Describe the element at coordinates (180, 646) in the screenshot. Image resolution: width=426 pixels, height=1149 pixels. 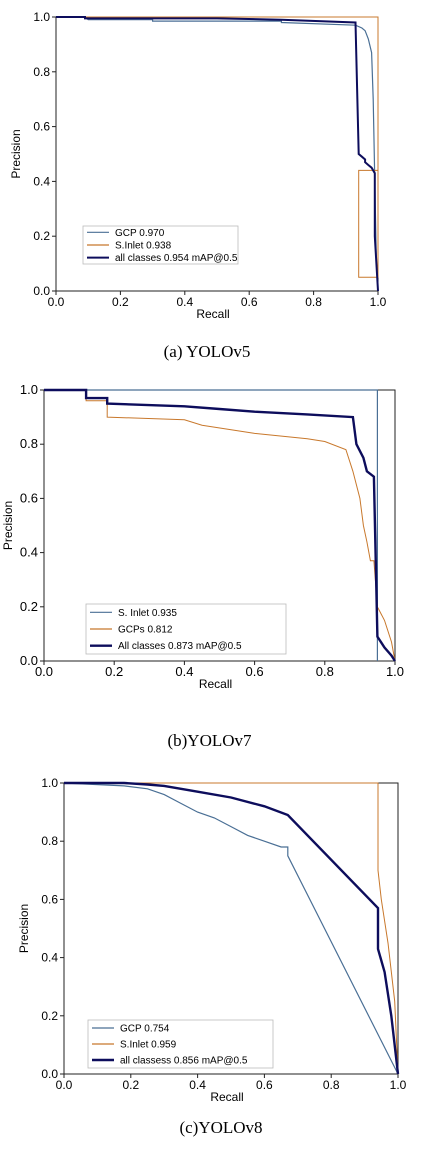
I see `legend-entry: All classes 0.873 mAP@0.5` at that location.